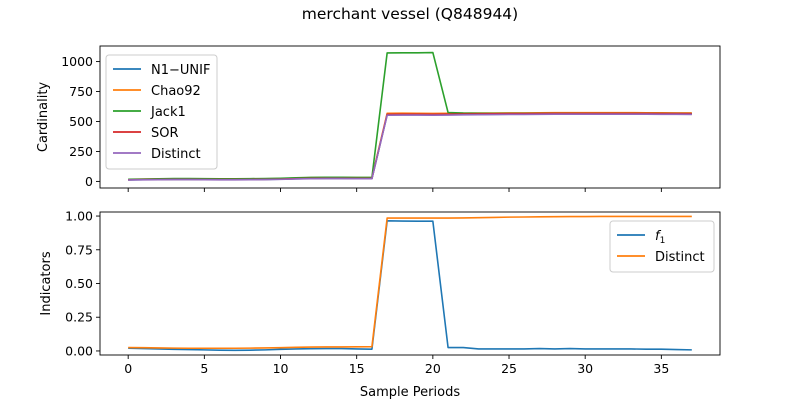 The width and height of the screenshot is (800, 400). What do you see at coordinates (128, 368) in the screenshot?
I see `x-tick-label: 0` at bounding box center [128, 368].